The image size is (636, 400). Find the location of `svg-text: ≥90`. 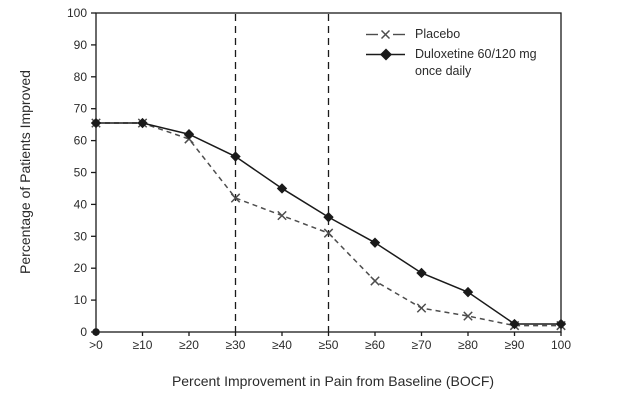

svg-text: ≥90 is located at coordinates (515, 345).